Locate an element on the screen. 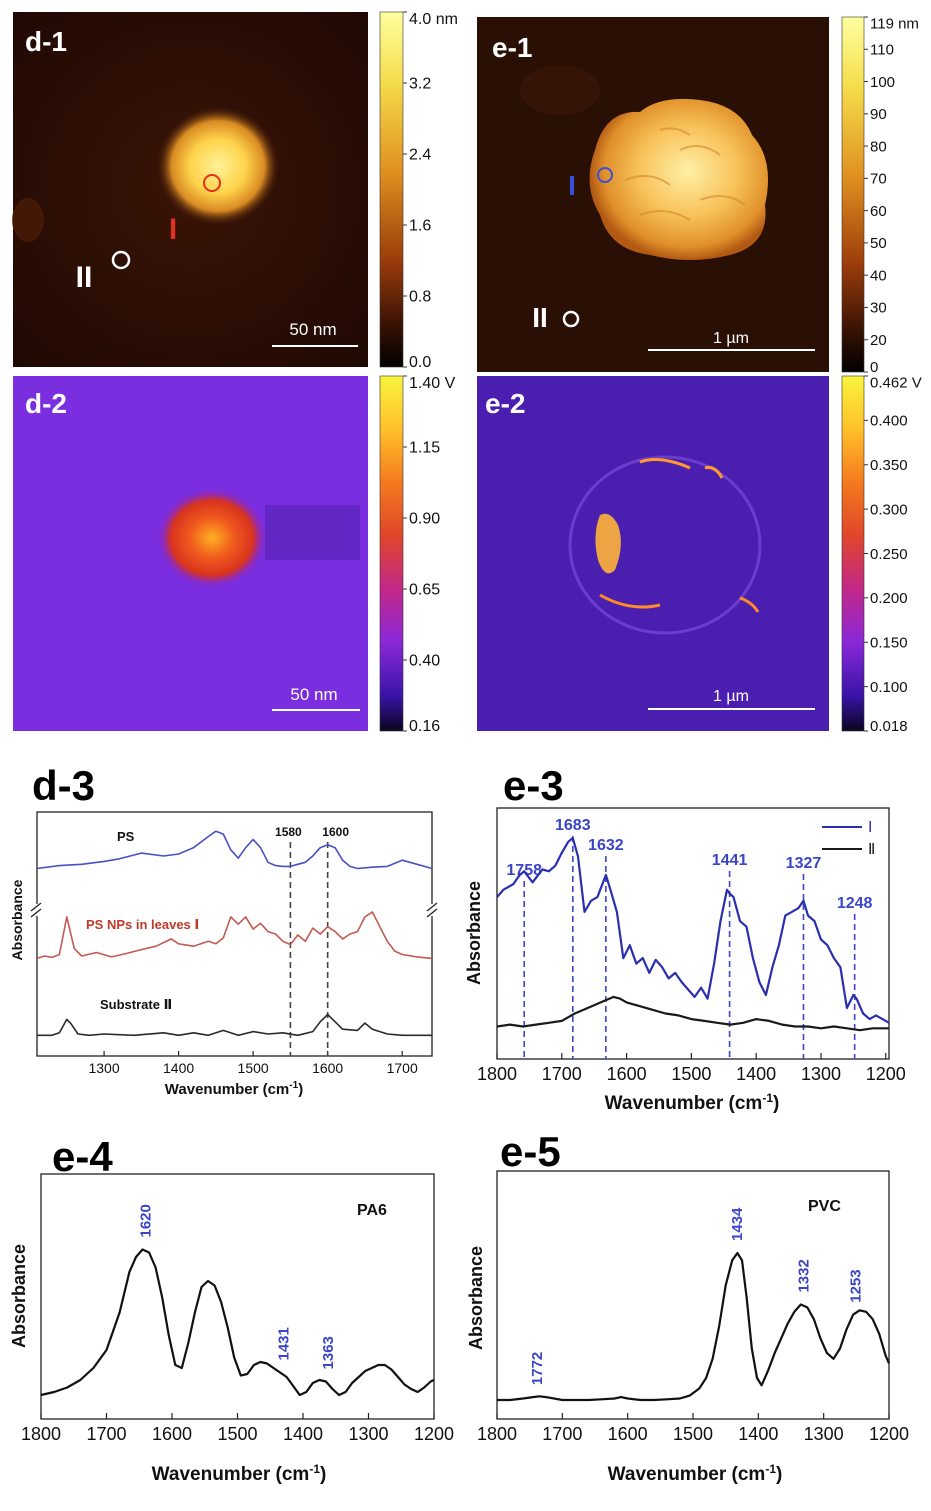 This screenshot has width=931, height=1511. e3-reference-label: 1327 is located at coordinates (804, 863).